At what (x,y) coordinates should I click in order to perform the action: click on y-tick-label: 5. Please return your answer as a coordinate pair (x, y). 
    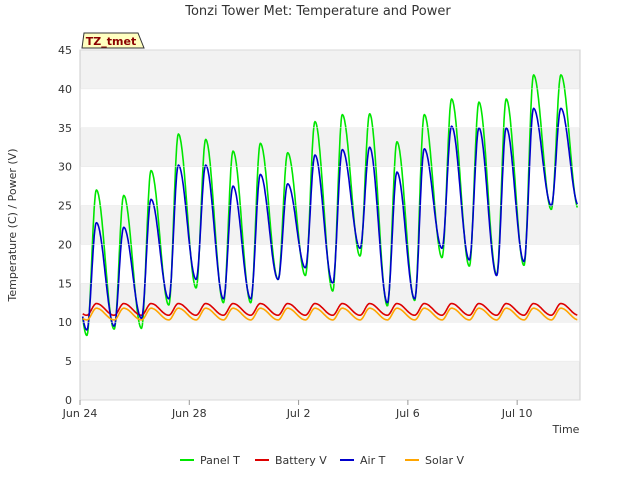
    Looking at the image, I should click on (68, 361).